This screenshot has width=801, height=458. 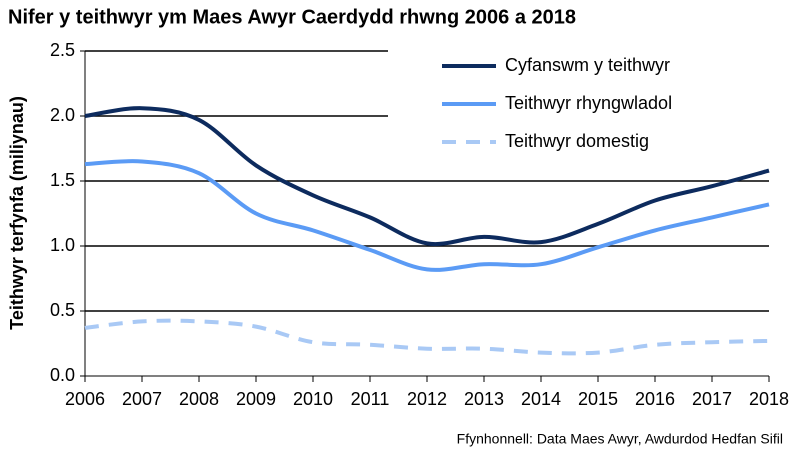 What do you see at coordinates (370, 399) in the screenshot?
I see `x-tick-label: 2011` at bounding box center [370, 399].